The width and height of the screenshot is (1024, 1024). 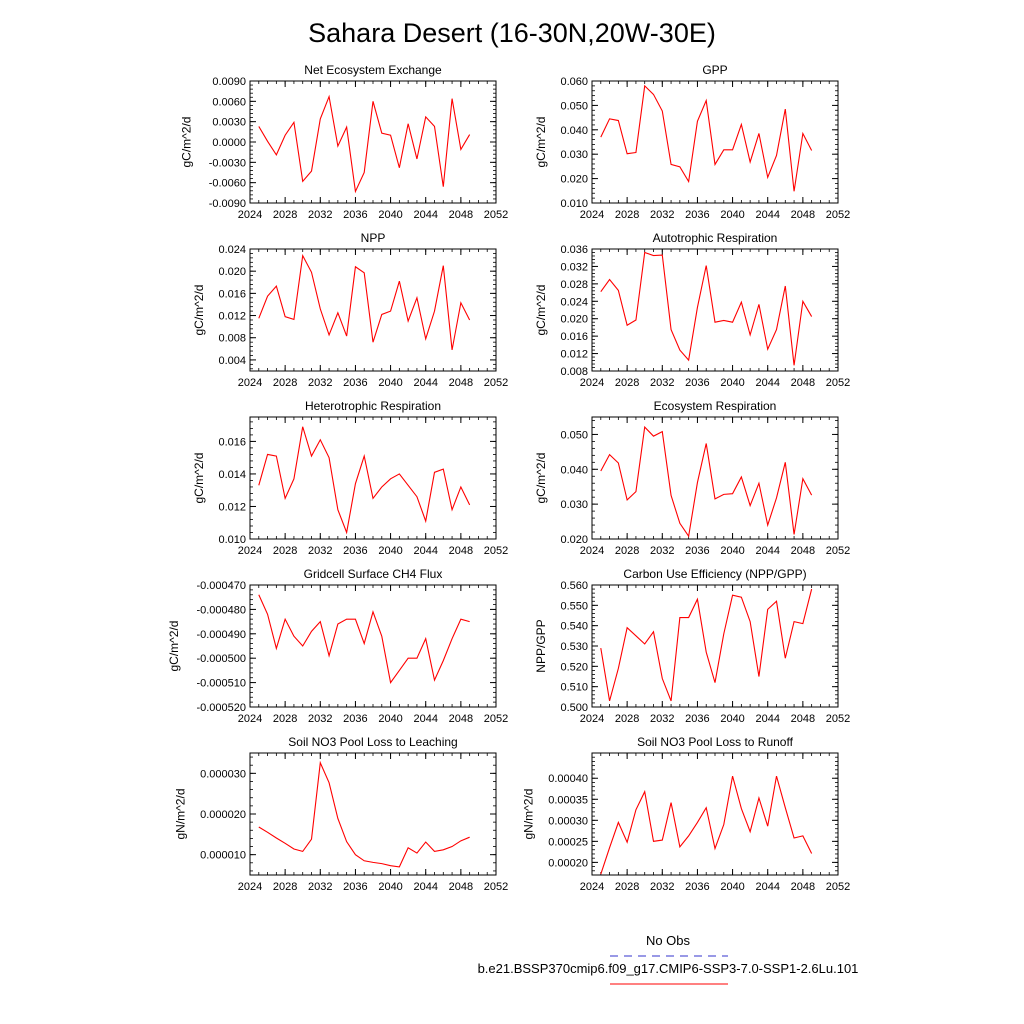 What do you see at coordinates (232, 361) in the screenshot?
I see `y-tick-label: 0.004` at bounding box center [232, 361].